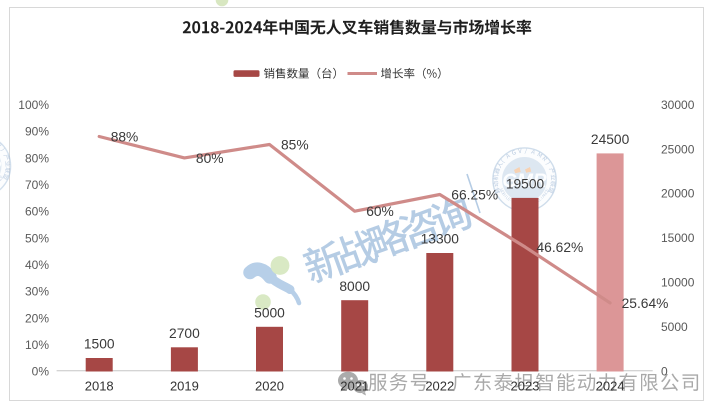  What do you see at coordinates (678, 238) in the screenshot?
I see `svg-text: 15000` at bounding box center [678, 238].